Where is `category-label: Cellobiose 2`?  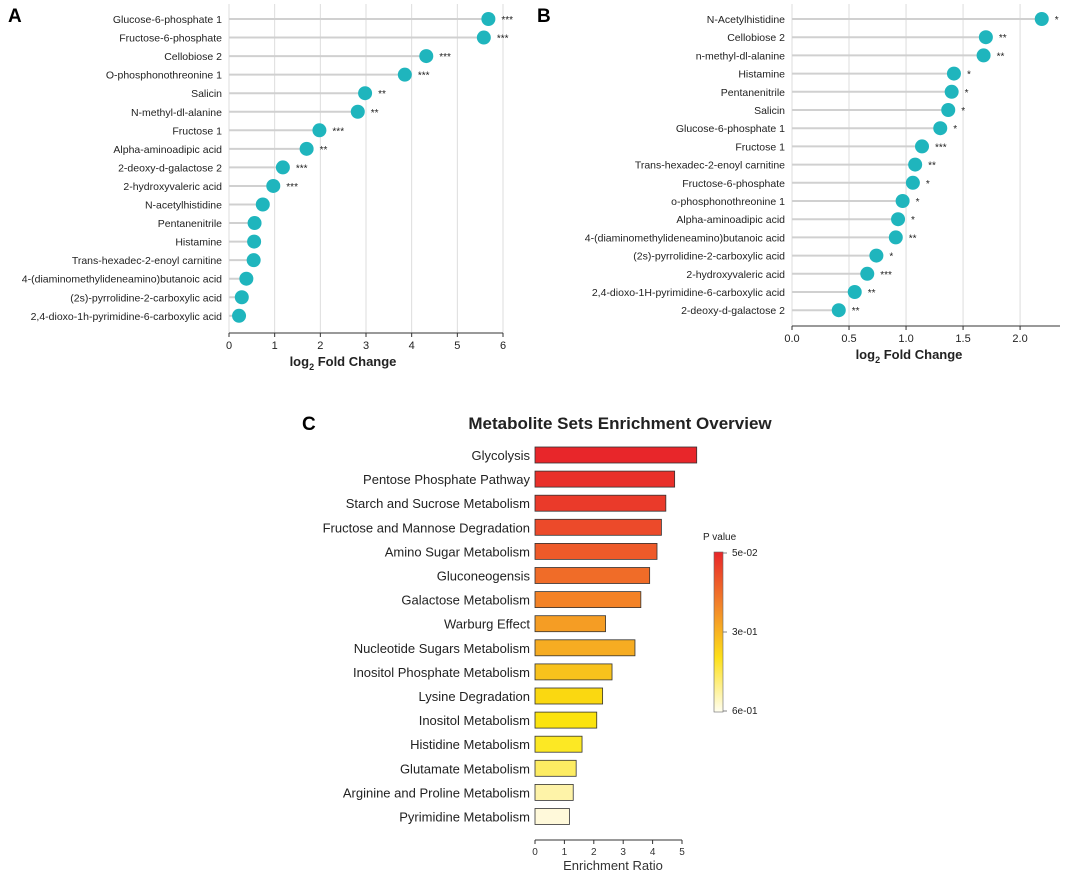
category-label: Cellobiose 2 is located at coordinates (193, 57).